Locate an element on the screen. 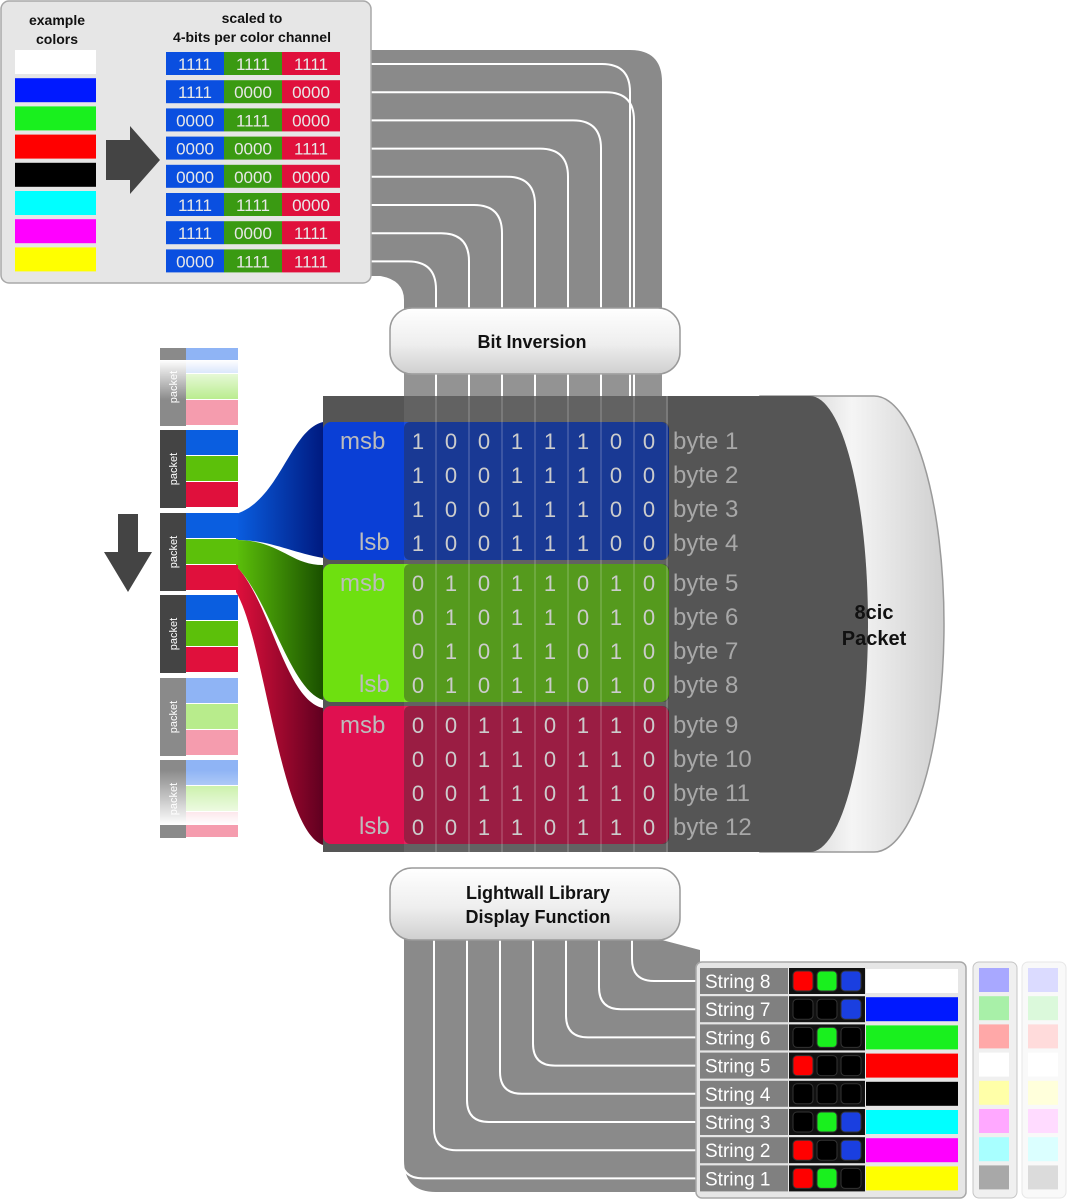  packet-label-bar is located at coordinates (173, 634).